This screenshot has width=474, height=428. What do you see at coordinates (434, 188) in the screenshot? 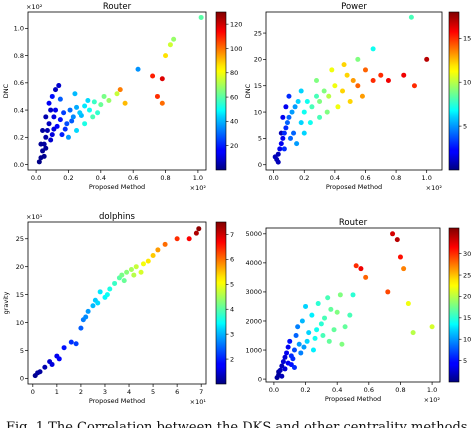
I see `x-multiplier: ×10²` at bounding box center [434, 188].